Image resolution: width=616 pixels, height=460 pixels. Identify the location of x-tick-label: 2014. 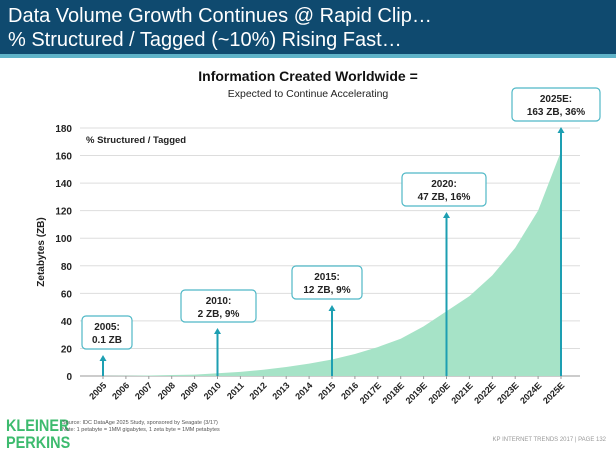
(303, 390).